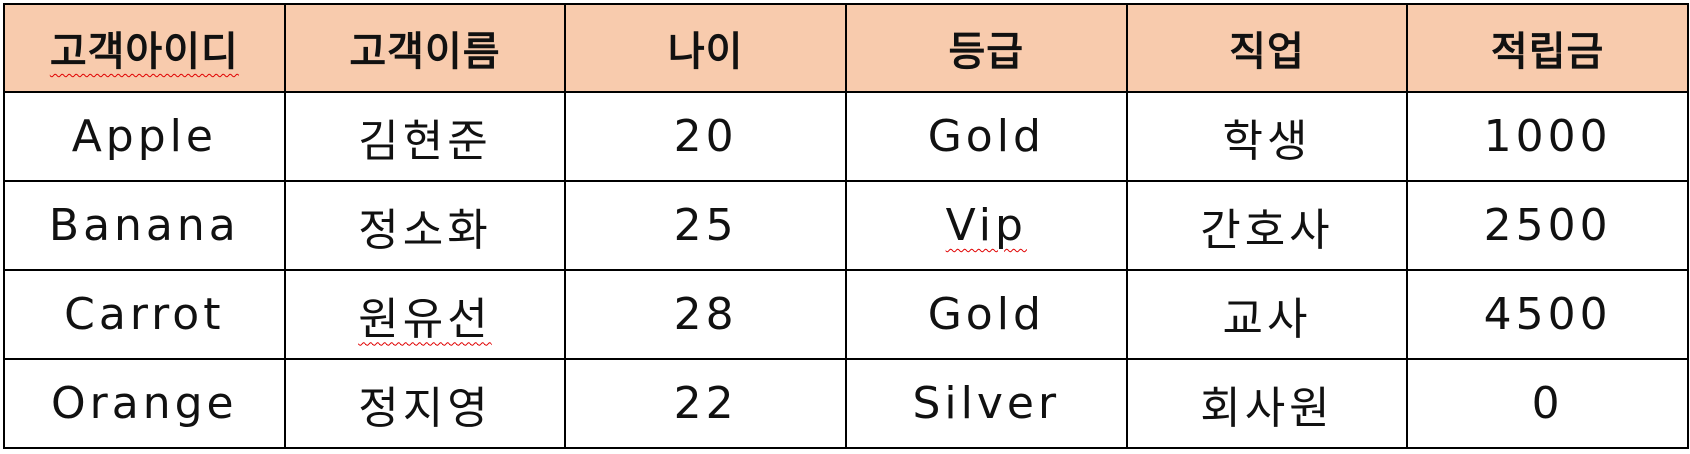 The width and height of the screenshot is (1690, 454). What do you see at coordinates (1547, 403) in the screenshot?
I see `table-cell: 0` at bounding box center [1547, 403].